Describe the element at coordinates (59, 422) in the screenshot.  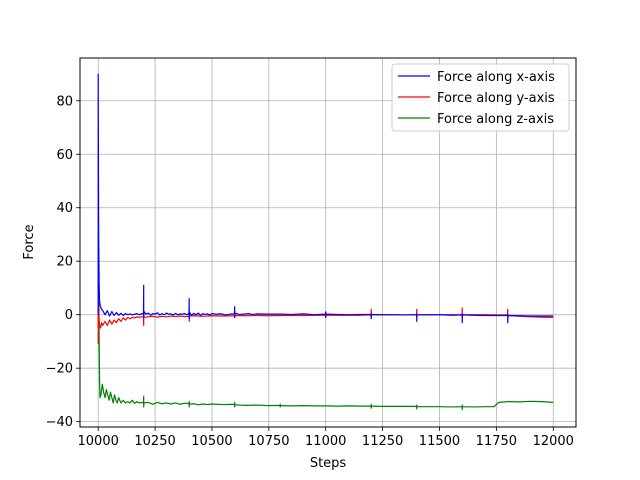
I see `y-tick-label: −40` at that location.